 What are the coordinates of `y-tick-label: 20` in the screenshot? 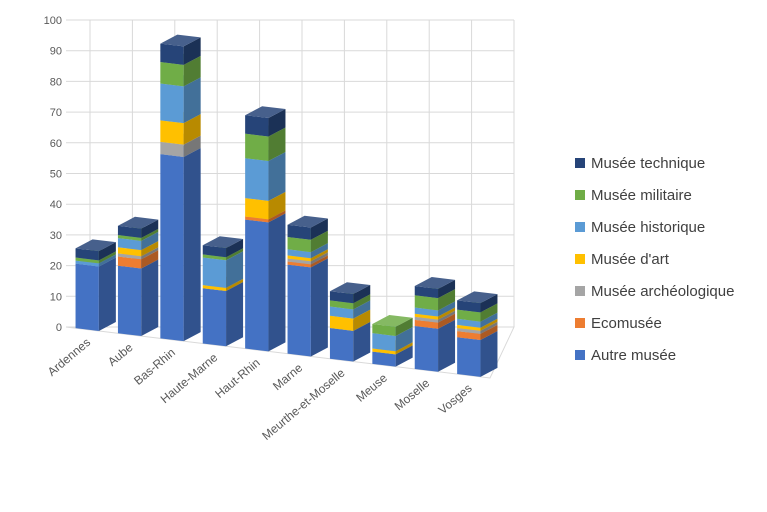 It's located at (56, 267).